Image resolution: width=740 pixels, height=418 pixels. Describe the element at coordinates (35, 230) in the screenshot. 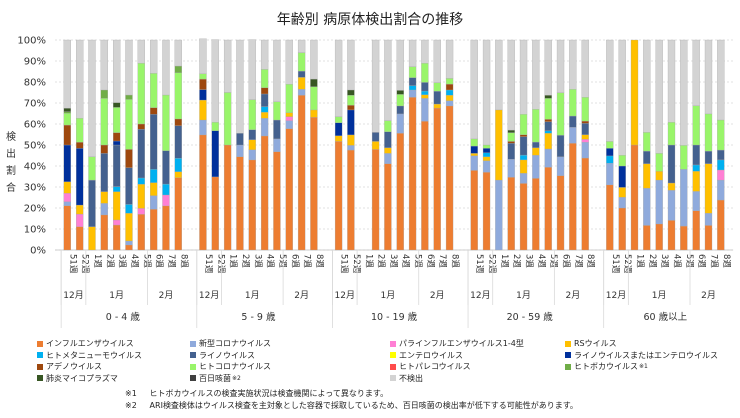

I see `y-tick-label: 10%` at that location.